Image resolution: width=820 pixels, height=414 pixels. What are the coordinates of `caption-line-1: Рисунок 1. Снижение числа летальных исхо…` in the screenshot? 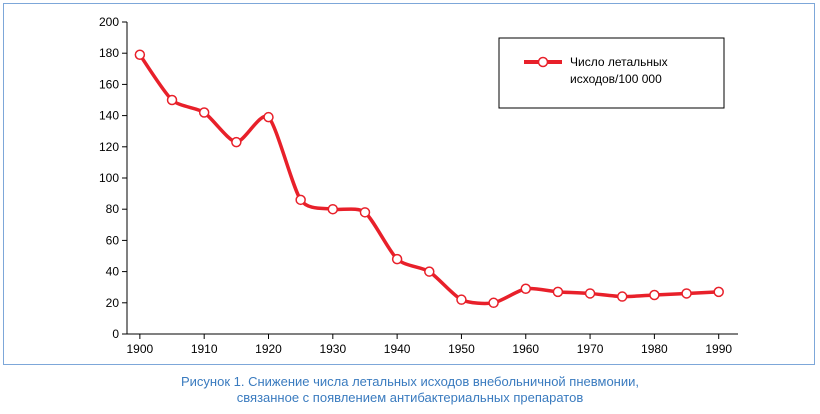 It's located at (409, 381).